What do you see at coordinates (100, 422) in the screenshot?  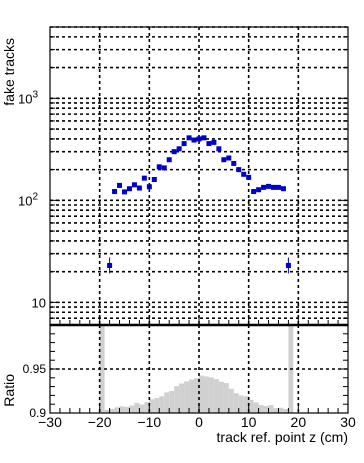 I see `x-tick-label: −20` at bounding box center [100, 422].